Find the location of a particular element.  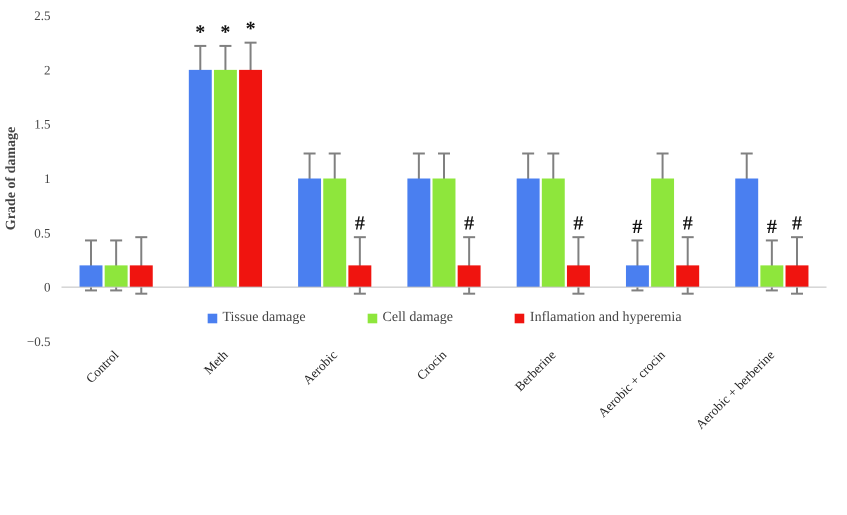

legend-label: Inflamation and hyperemia is located at coordinates (606, 318).